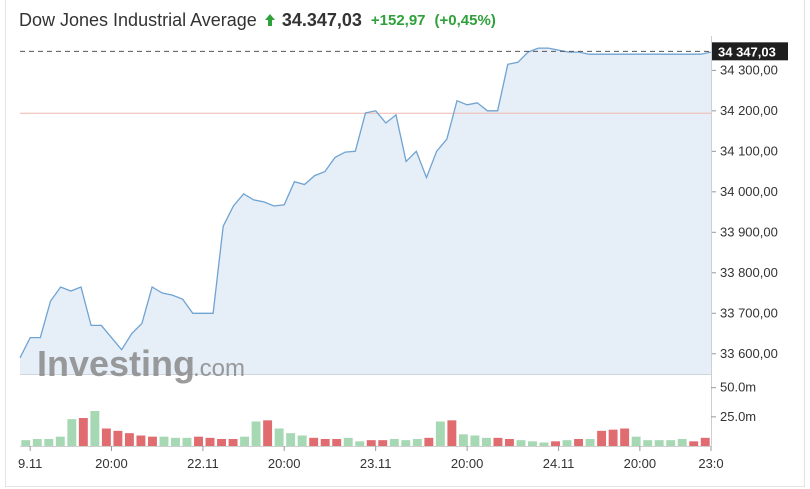 Image resolution: width=810 pixels, height=489 pixels. Describe the element at coordinates (138, 19) in the screenshot. I see `instrument-title: Dow Jones Industrial Average` at that location.